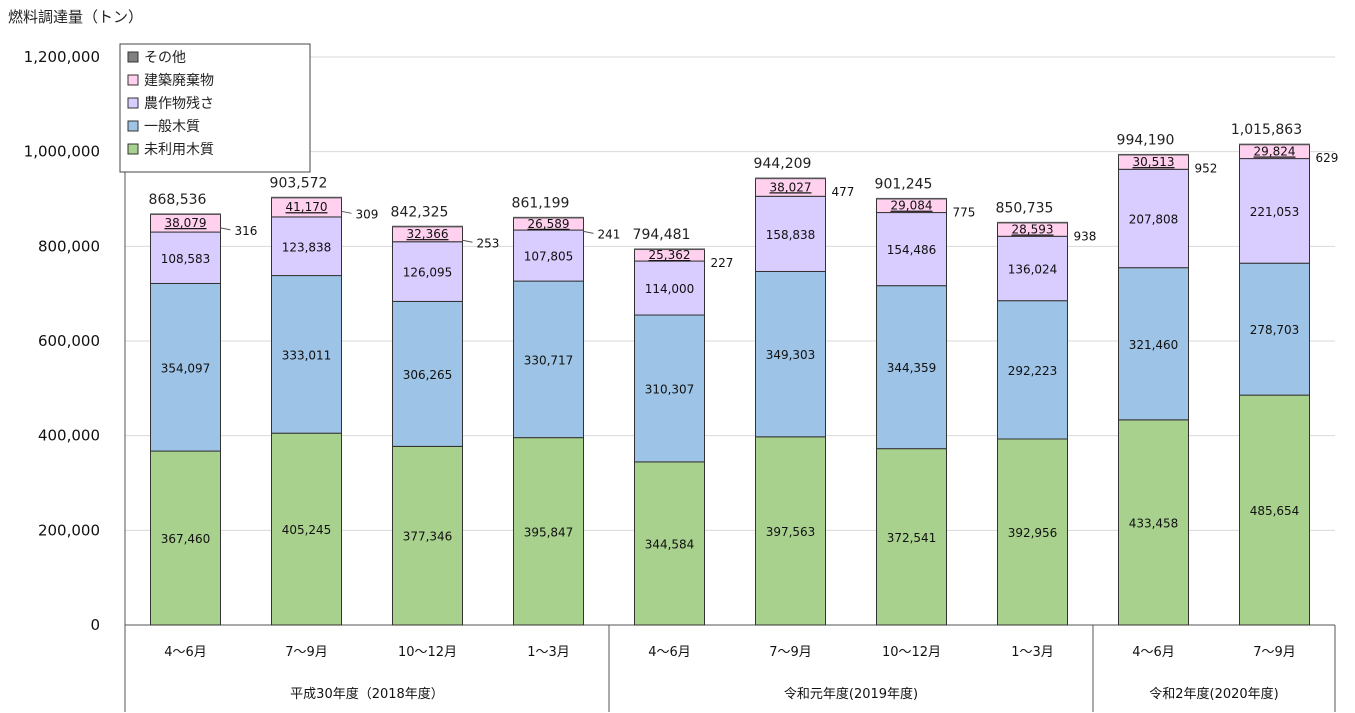 The width and height of the screenshot is (1355, 713). Describe the element at coordinates (186, 539) in the screenshot. I see `data-label: 367,460` at that location.